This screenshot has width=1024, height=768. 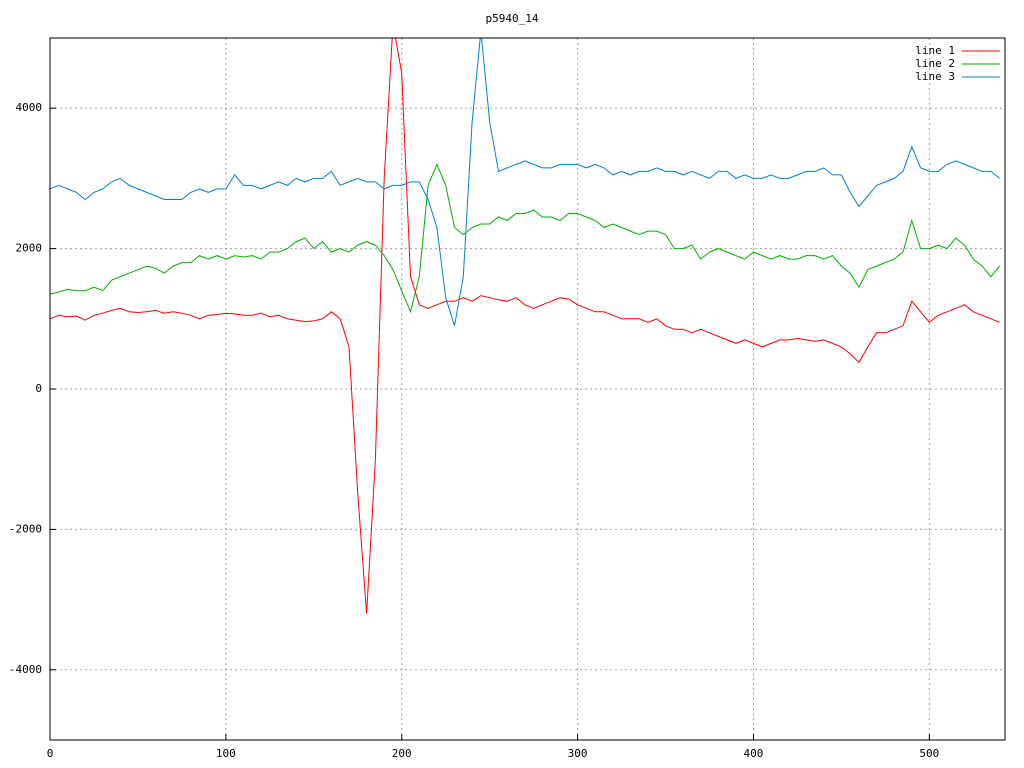 I want to click on x-tick-label: 300, so click(x=578, y=753).